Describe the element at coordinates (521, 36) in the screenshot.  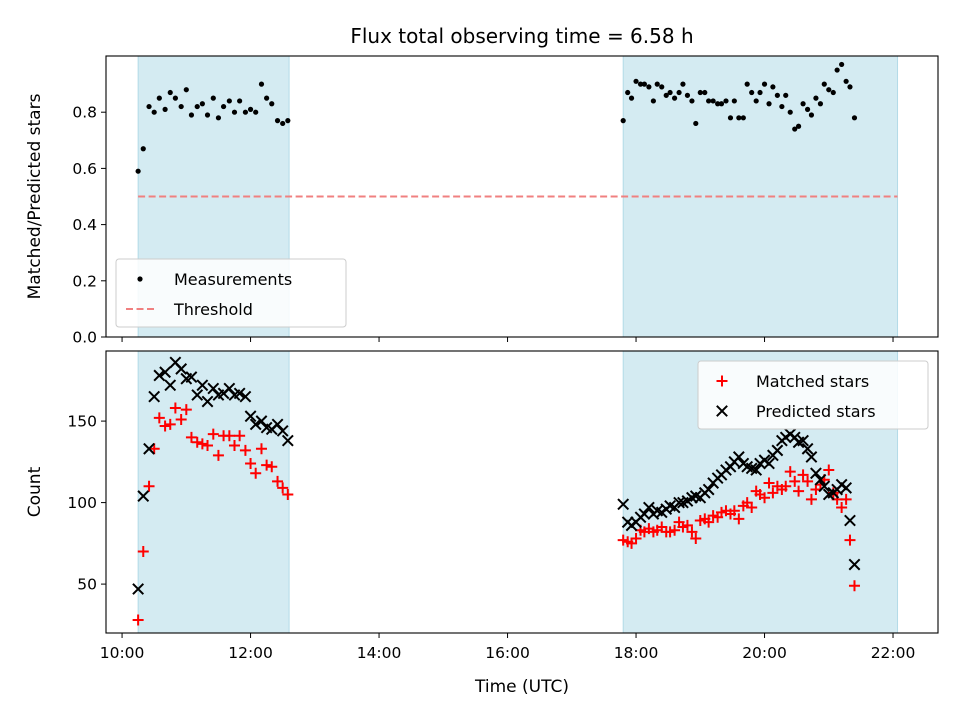
I see `chart-title: Flux total observing time = 6.58 h` at that location.